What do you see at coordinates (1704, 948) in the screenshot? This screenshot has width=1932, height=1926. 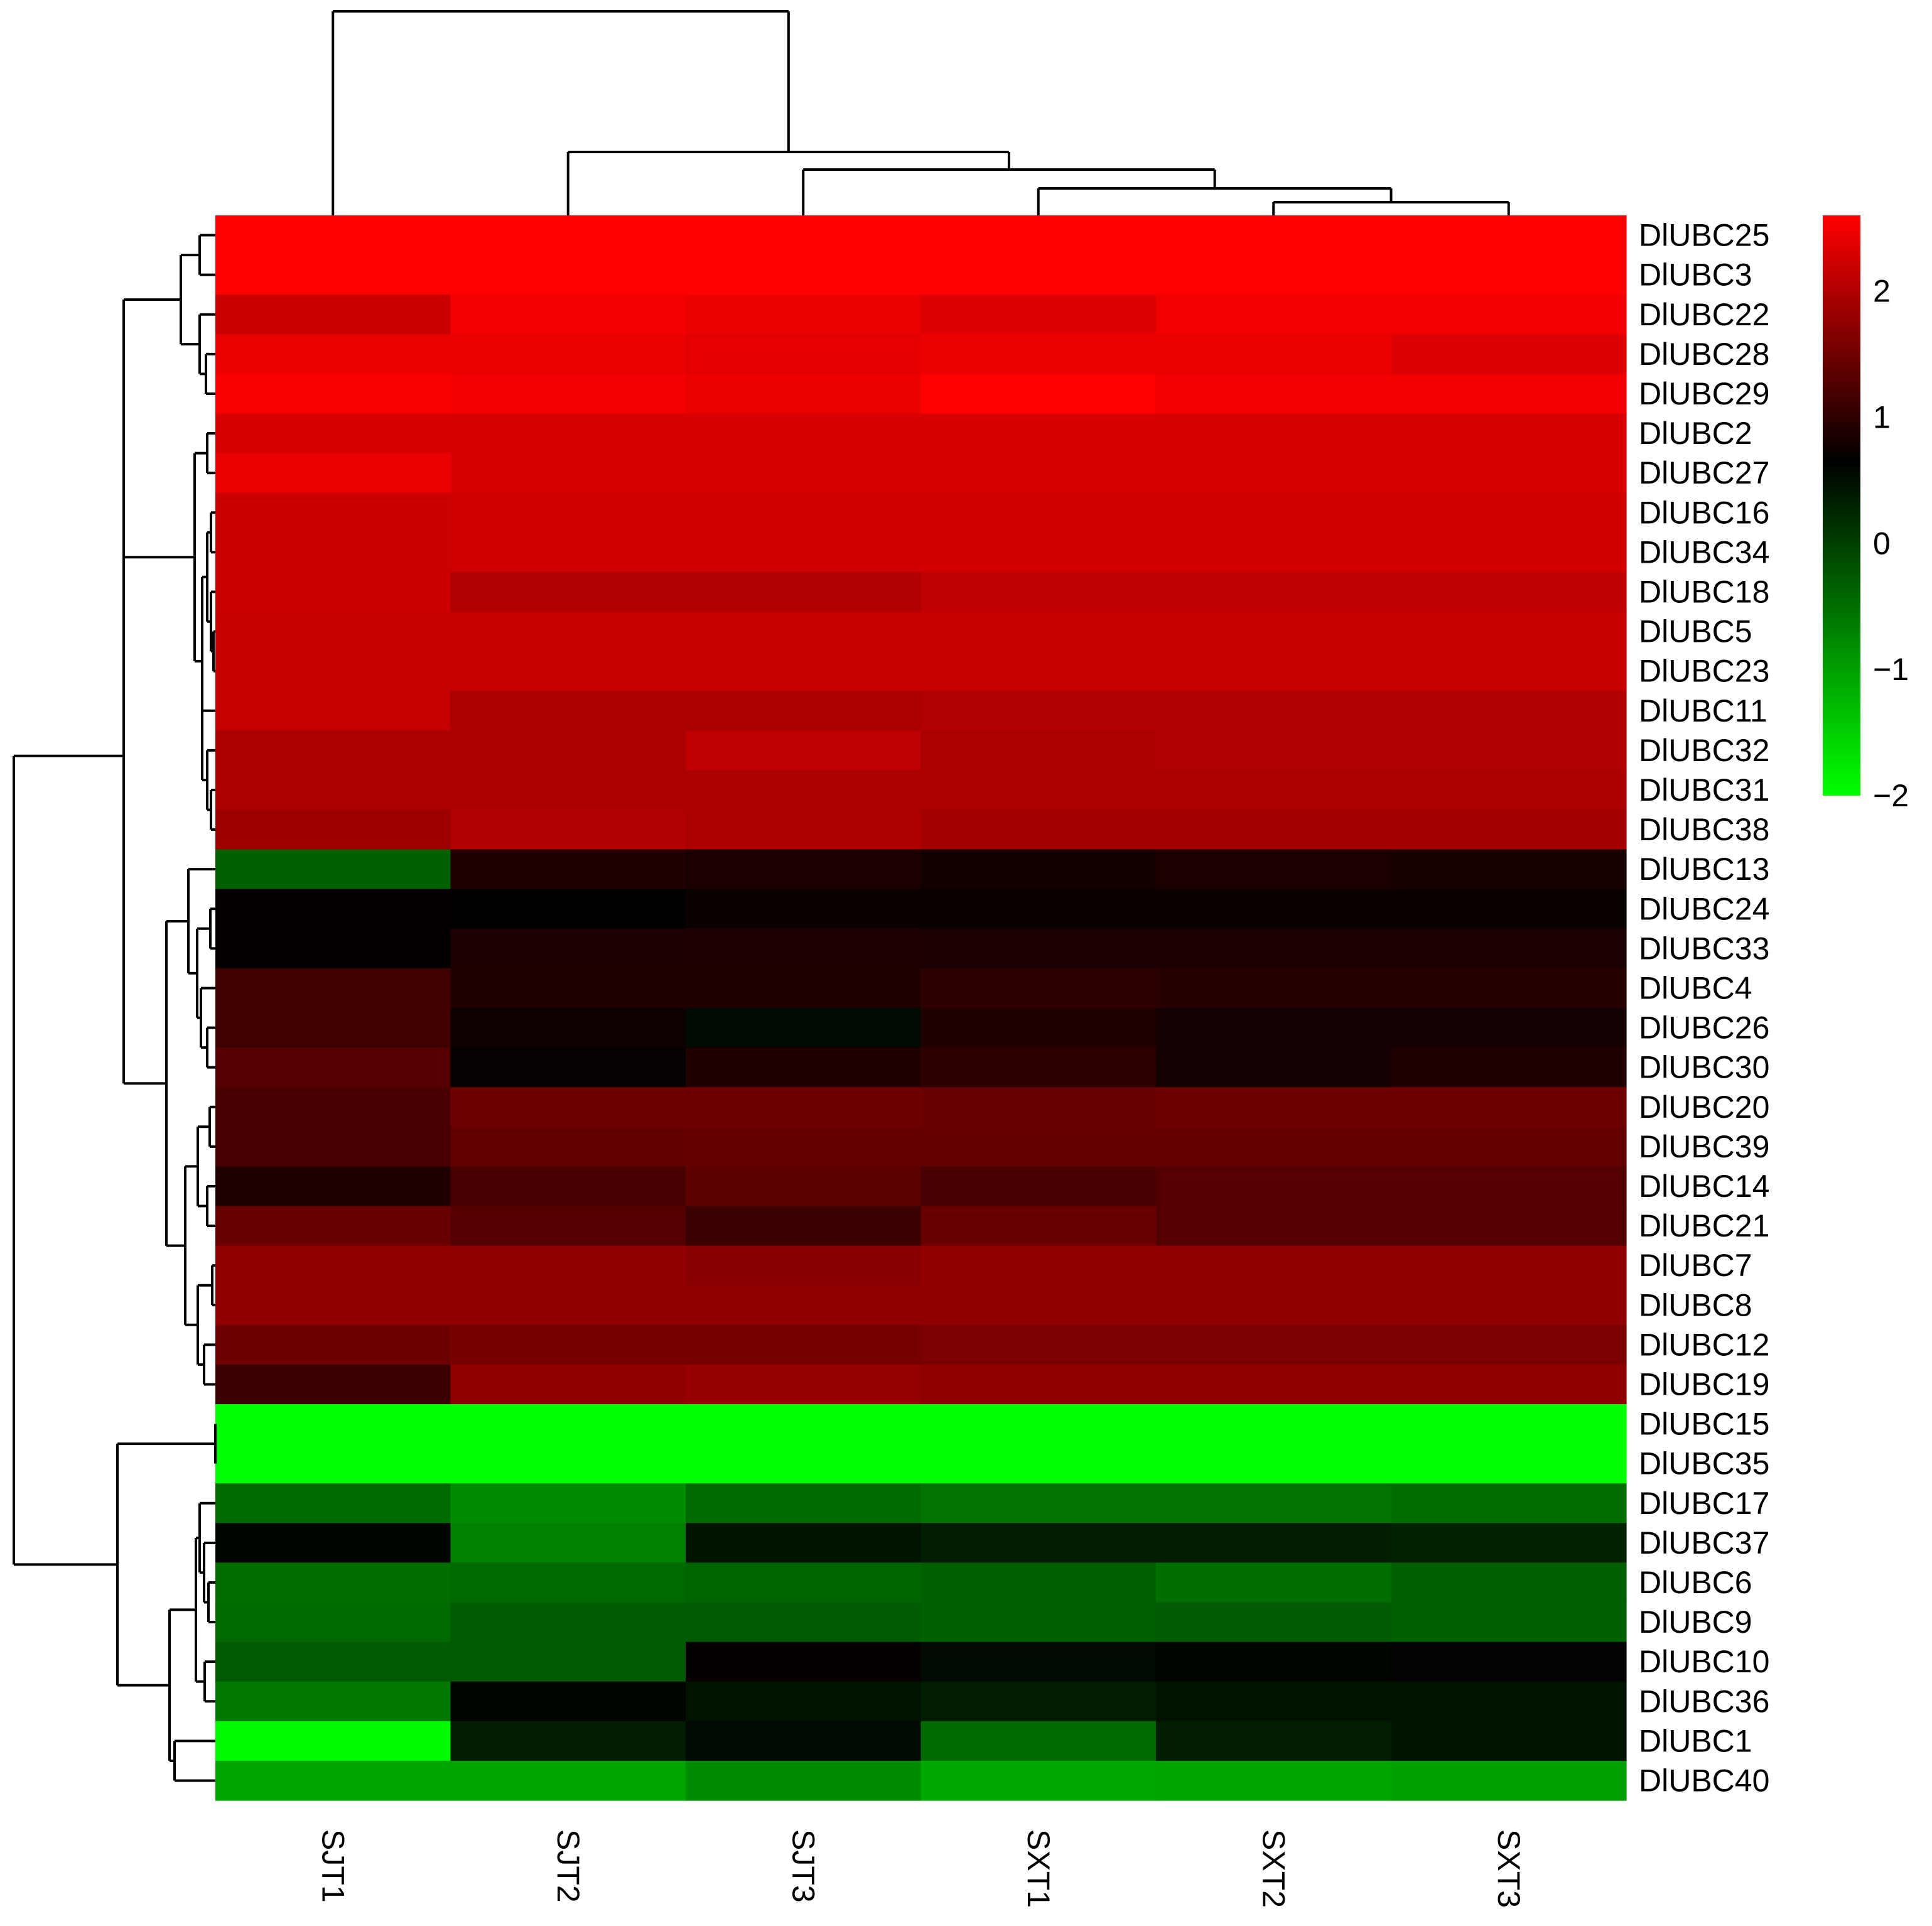 I see `row-label: DlUBC33` at bounding box center [1704, 948].